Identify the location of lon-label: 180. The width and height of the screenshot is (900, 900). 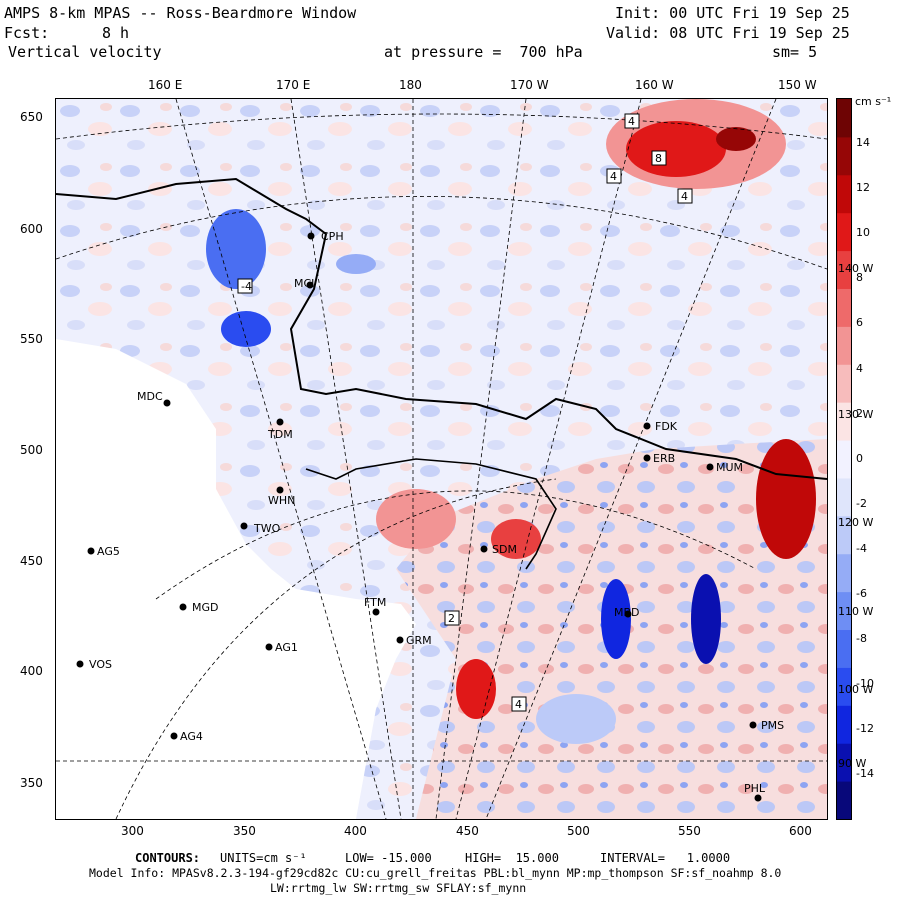
(410, 85).